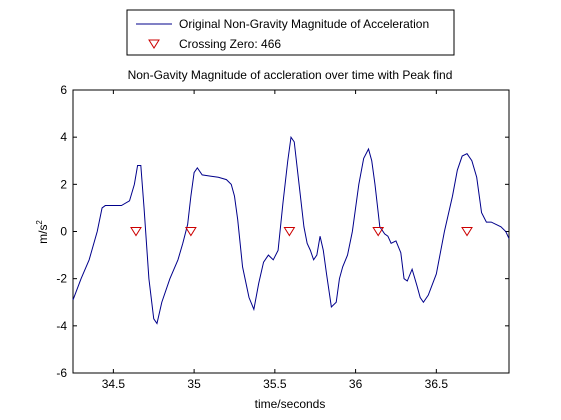 The height and width of the screenshot is (420, 561). Describe the element at coordinates (356, 384) in the screenshot. I see `x-tick-label: 36` at that location.